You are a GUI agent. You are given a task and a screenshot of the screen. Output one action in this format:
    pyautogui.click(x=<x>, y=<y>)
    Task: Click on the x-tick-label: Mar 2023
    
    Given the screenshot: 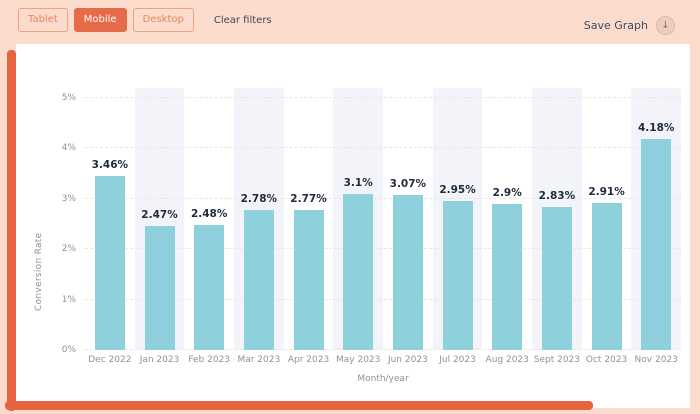 What is the action you would take?
    pyautogui.click(x=259, y=360)
    